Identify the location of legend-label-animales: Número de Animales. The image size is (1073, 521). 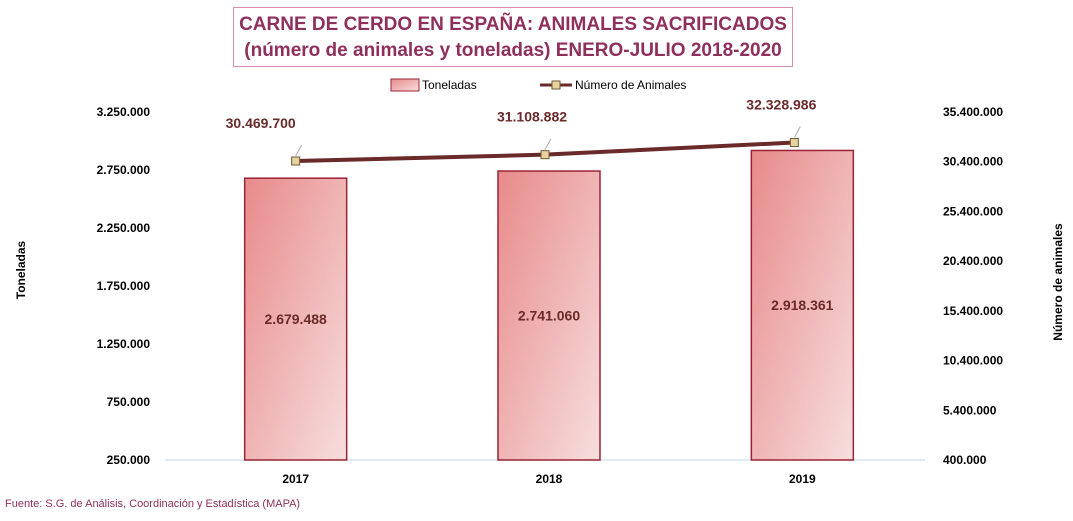
(630, 85).